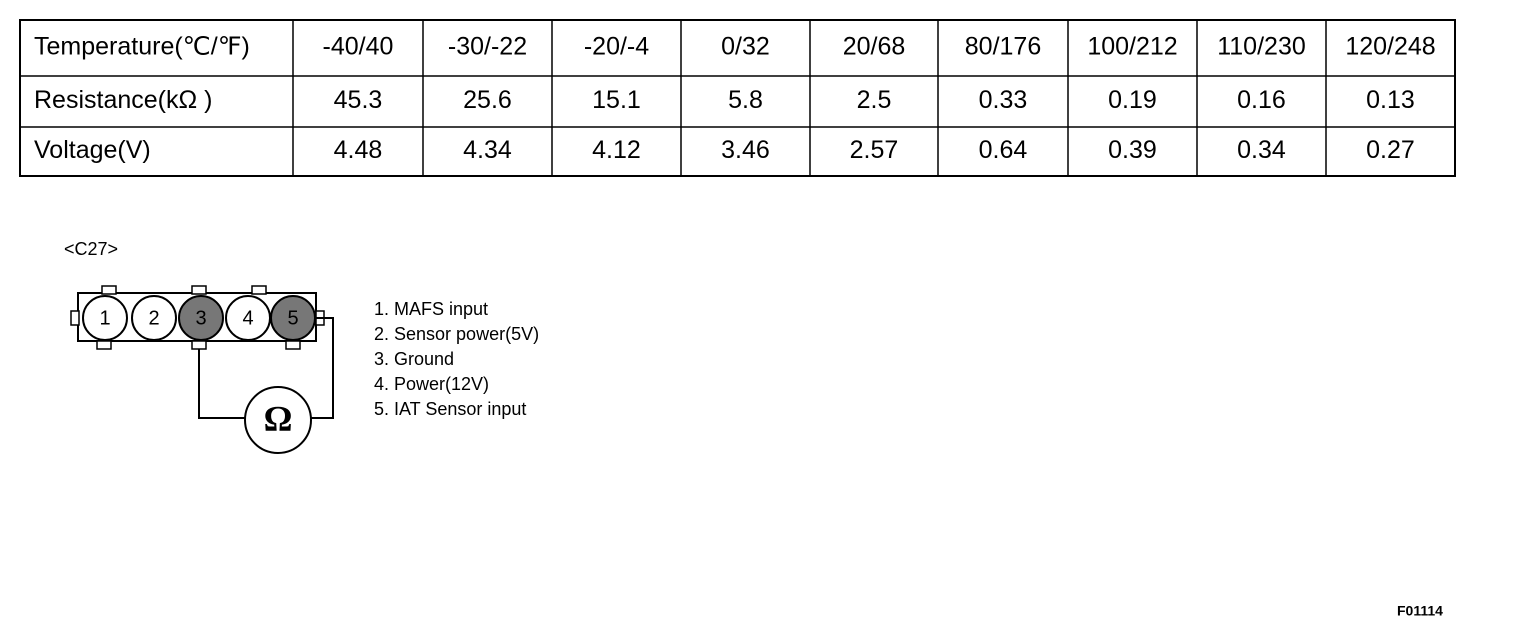 Image resolution: width=1520 pixels, height=643 pixels. Describe the element at coordinates (92, 150) in the screenshot. I see `row-header: Voltage(V)` at that location.